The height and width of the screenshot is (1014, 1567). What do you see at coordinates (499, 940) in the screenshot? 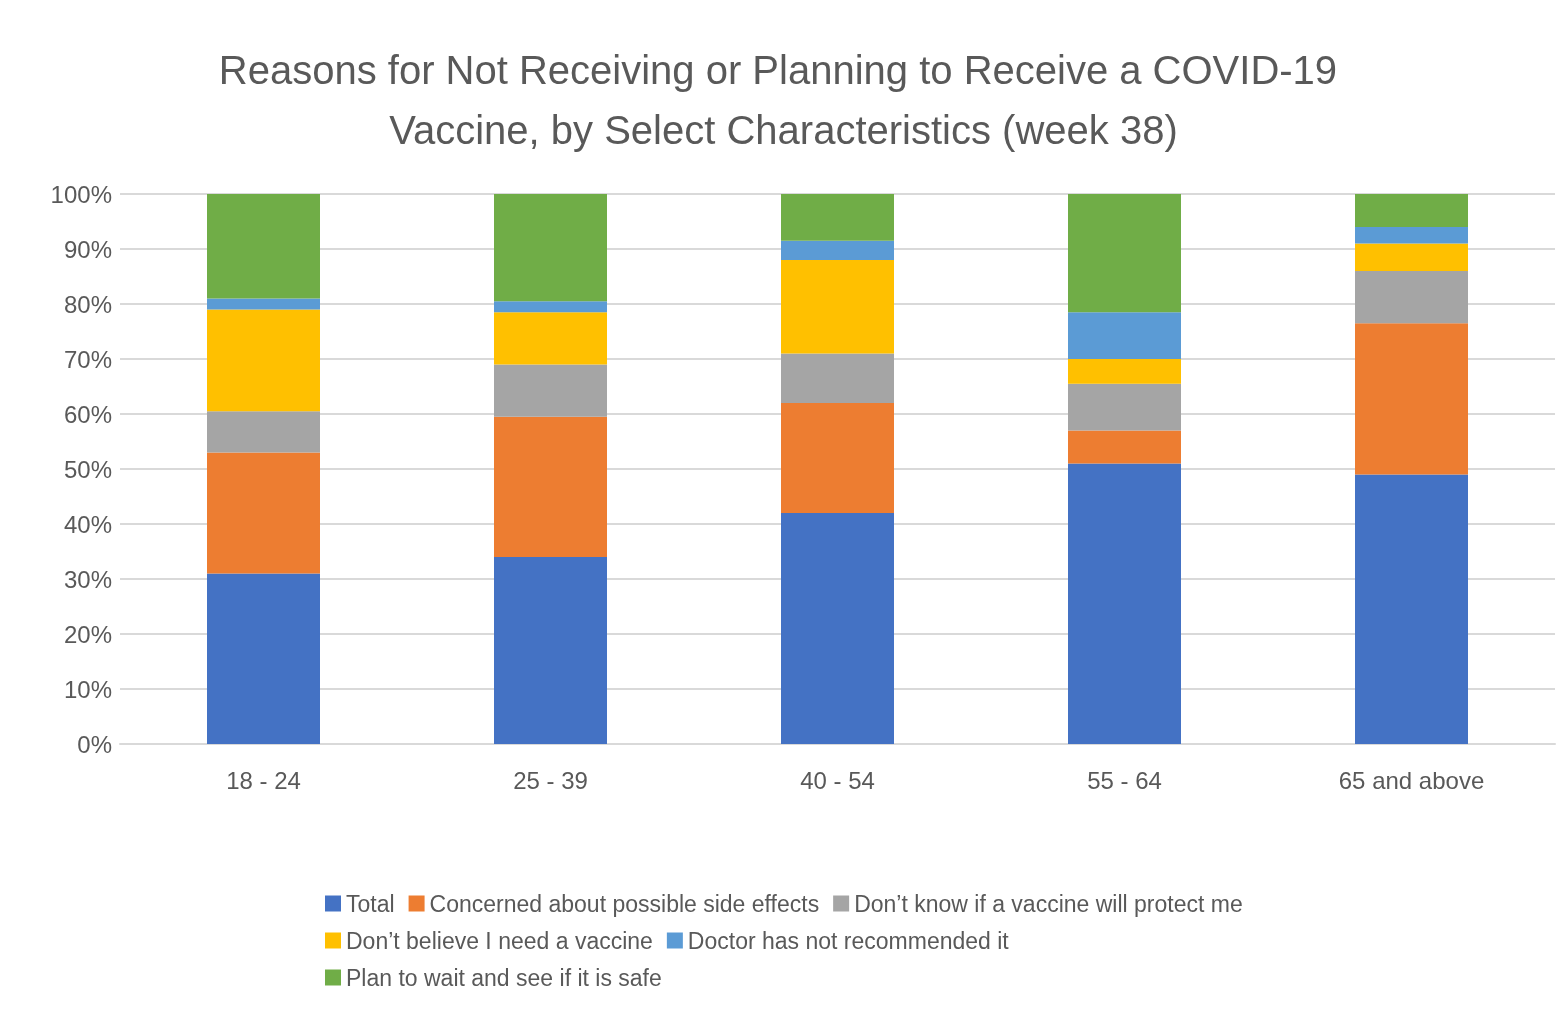
I see `legend-label: Don’t believe I need a vaccine` at bounding box center [499, 940].